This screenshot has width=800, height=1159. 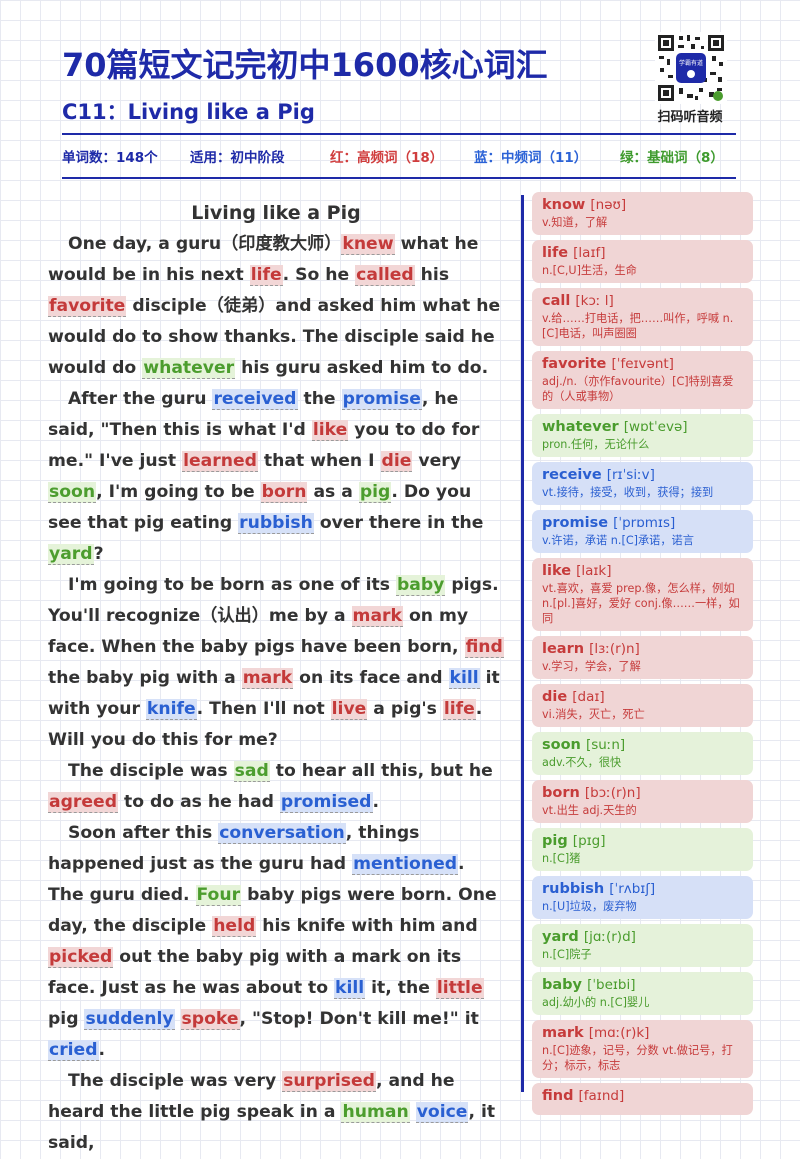 I want to click on highlighted-word: baby, so click(x=420, y=585).